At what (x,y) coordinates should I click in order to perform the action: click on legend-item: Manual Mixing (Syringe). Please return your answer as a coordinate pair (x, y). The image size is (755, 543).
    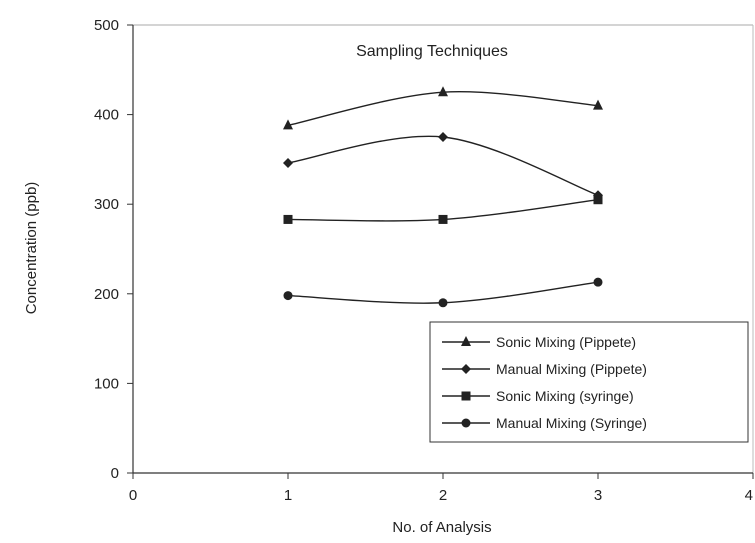
    Looking at the image, I should click on (544, 423).